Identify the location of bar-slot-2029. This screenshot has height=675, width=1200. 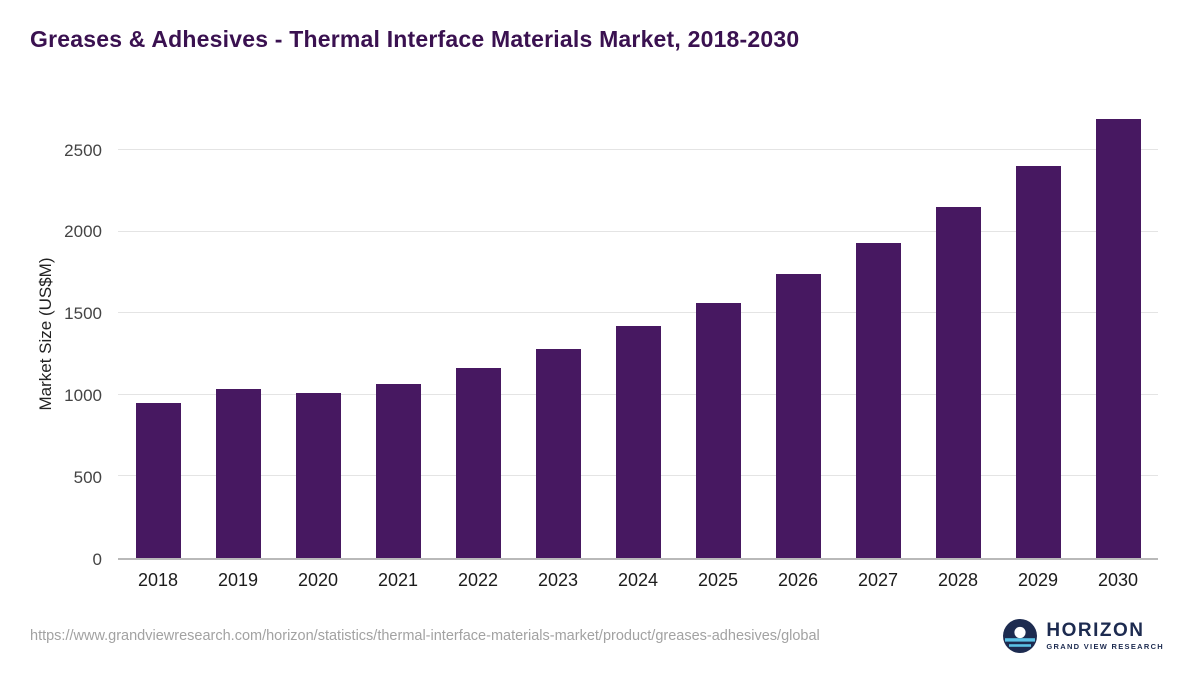
(1038, 333).